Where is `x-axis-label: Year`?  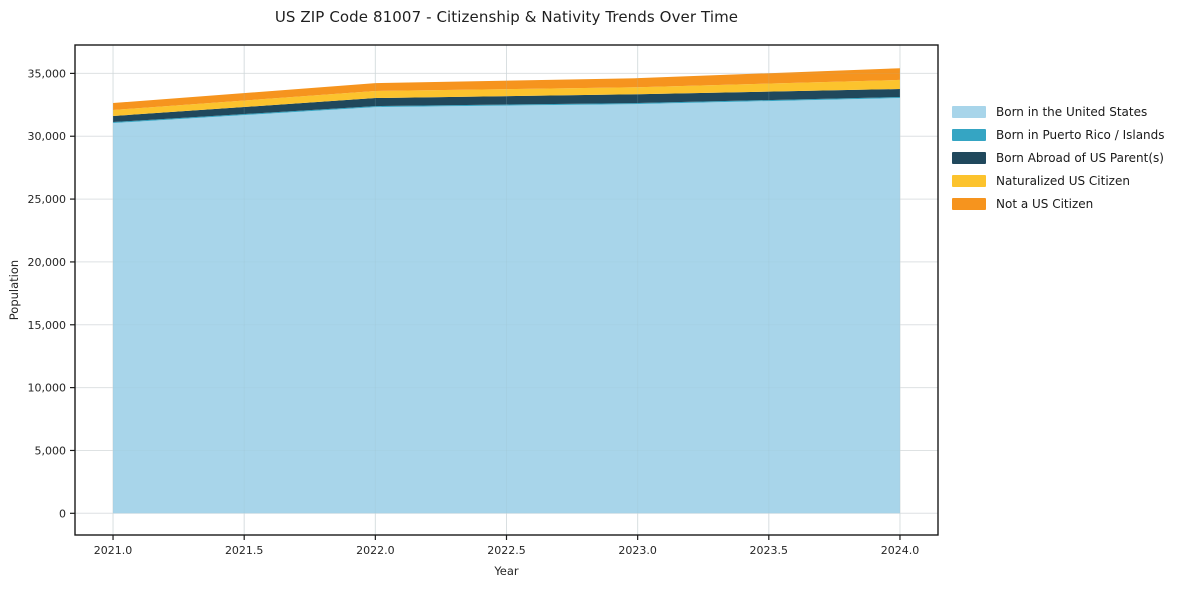 x-axis-label: Year is located at coordinates (506, 571).